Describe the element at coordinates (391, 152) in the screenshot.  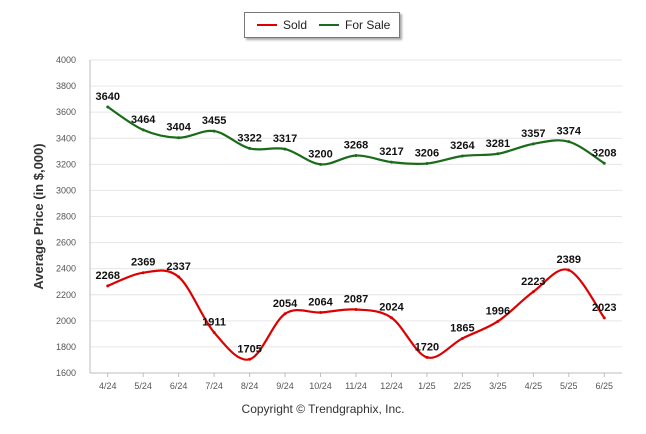
I see `data-label-for-sale: 3217` at that location.